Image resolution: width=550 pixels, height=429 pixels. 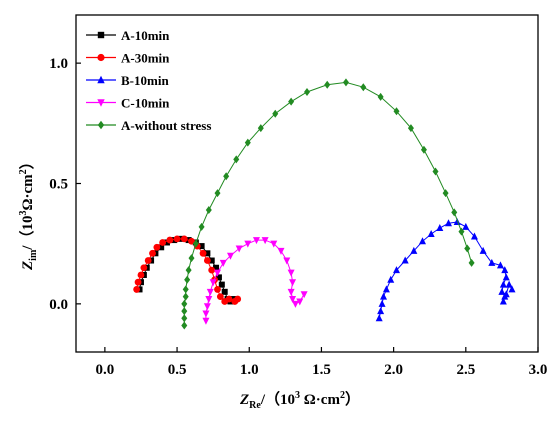 I want to click on y-axis-label-unit-sup: 3, so click(x=23, y=213).